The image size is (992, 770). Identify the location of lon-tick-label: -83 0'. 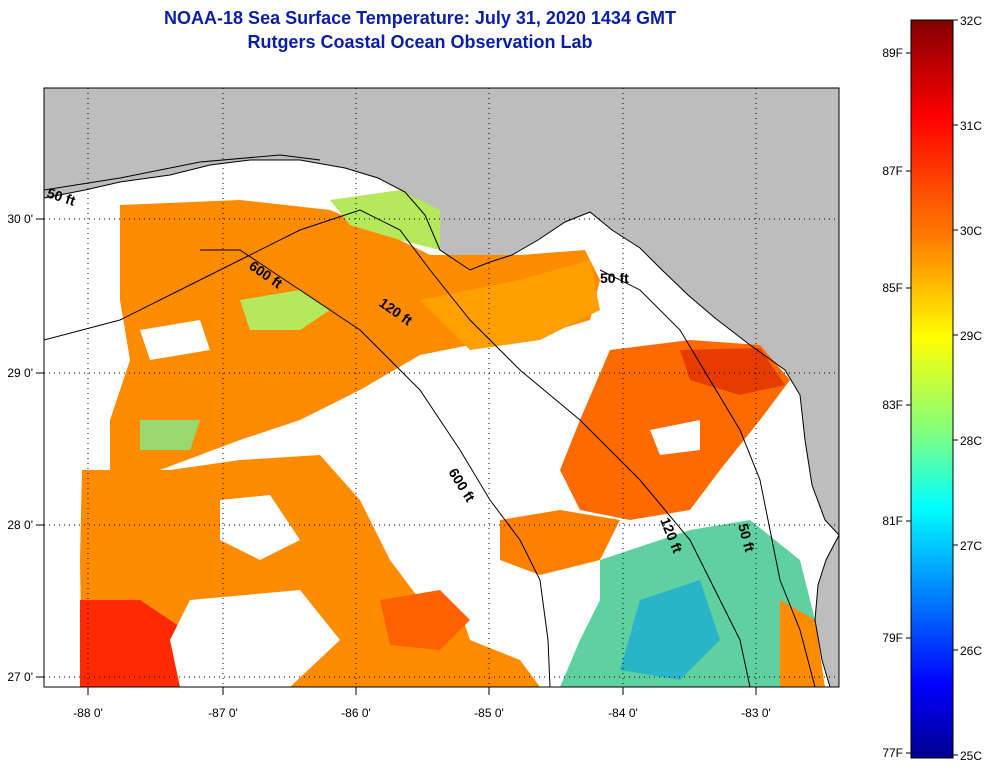
(756, 713).